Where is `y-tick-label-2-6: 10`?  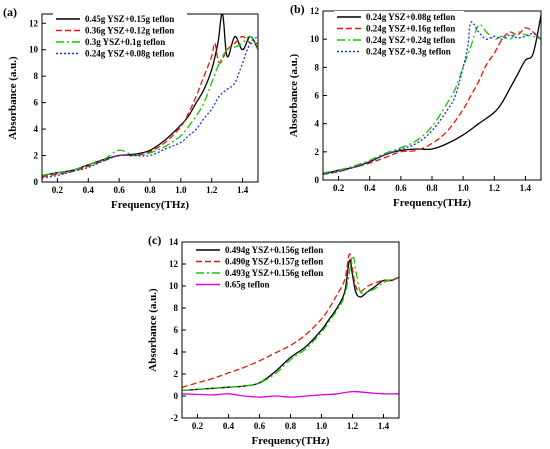 y-tick-label-2-6: 10 is located at coordinates (174, 286).